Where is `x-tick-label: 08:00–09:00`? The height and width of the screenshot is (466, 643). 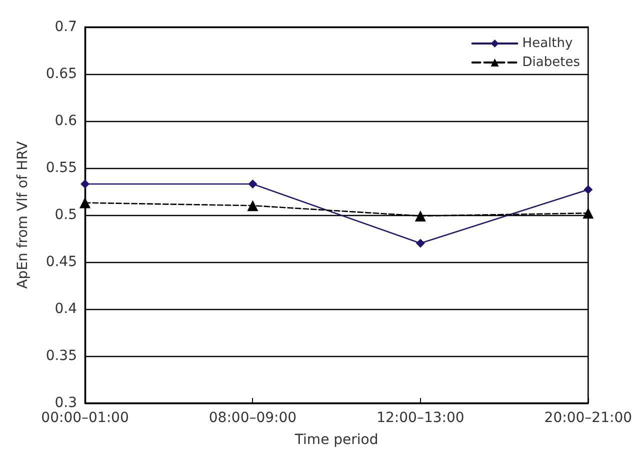
x-tick-label: 08:00–09:00 is located at coordinates (252, 418).